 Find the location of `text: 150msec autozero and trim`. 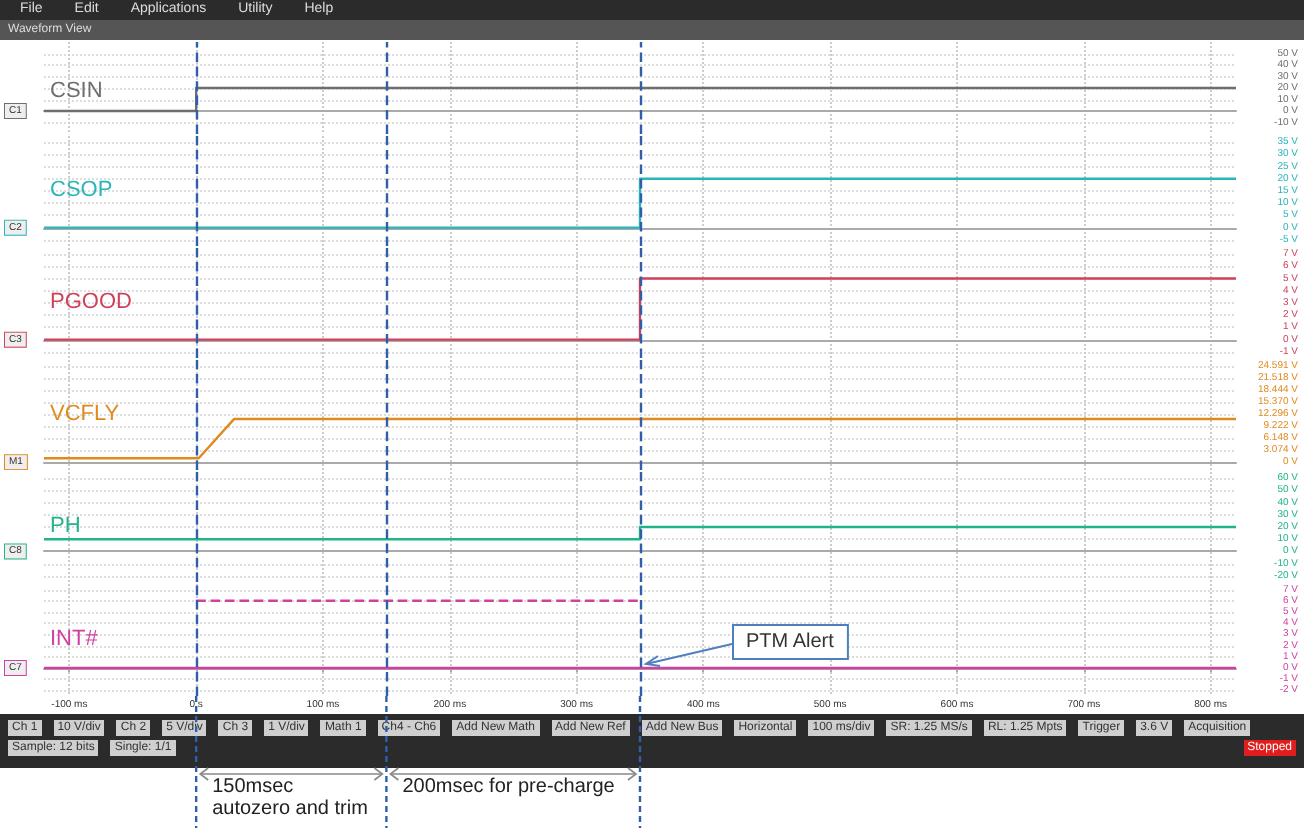

text: 150msec autozero and trim is located at coordinates (290, 798).